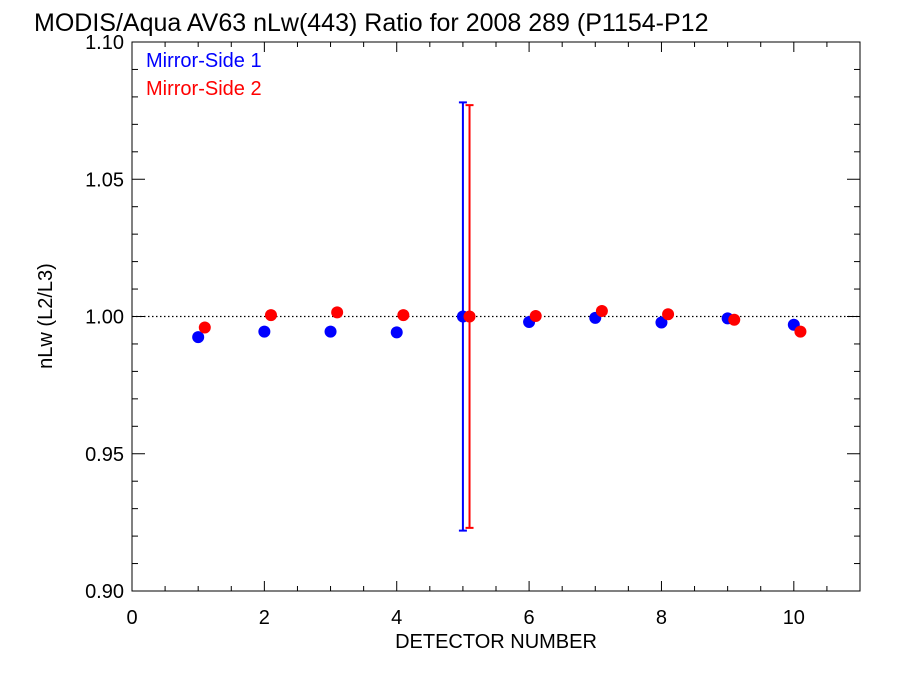  I want to click on x-axis-label: DETECTOR NUMBER, so click(496, 642).